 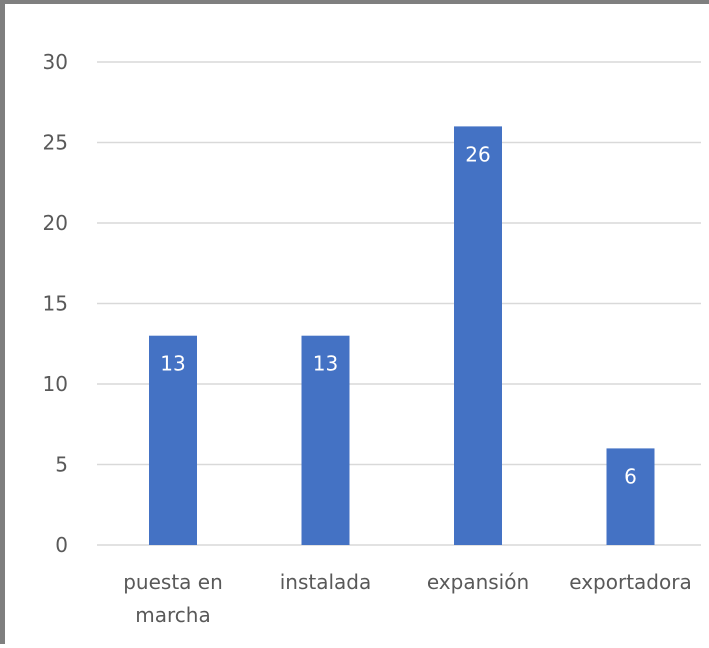 I want to click on y-axis: 0 5 10 15 20 25 30, so click(x=55, y=303).